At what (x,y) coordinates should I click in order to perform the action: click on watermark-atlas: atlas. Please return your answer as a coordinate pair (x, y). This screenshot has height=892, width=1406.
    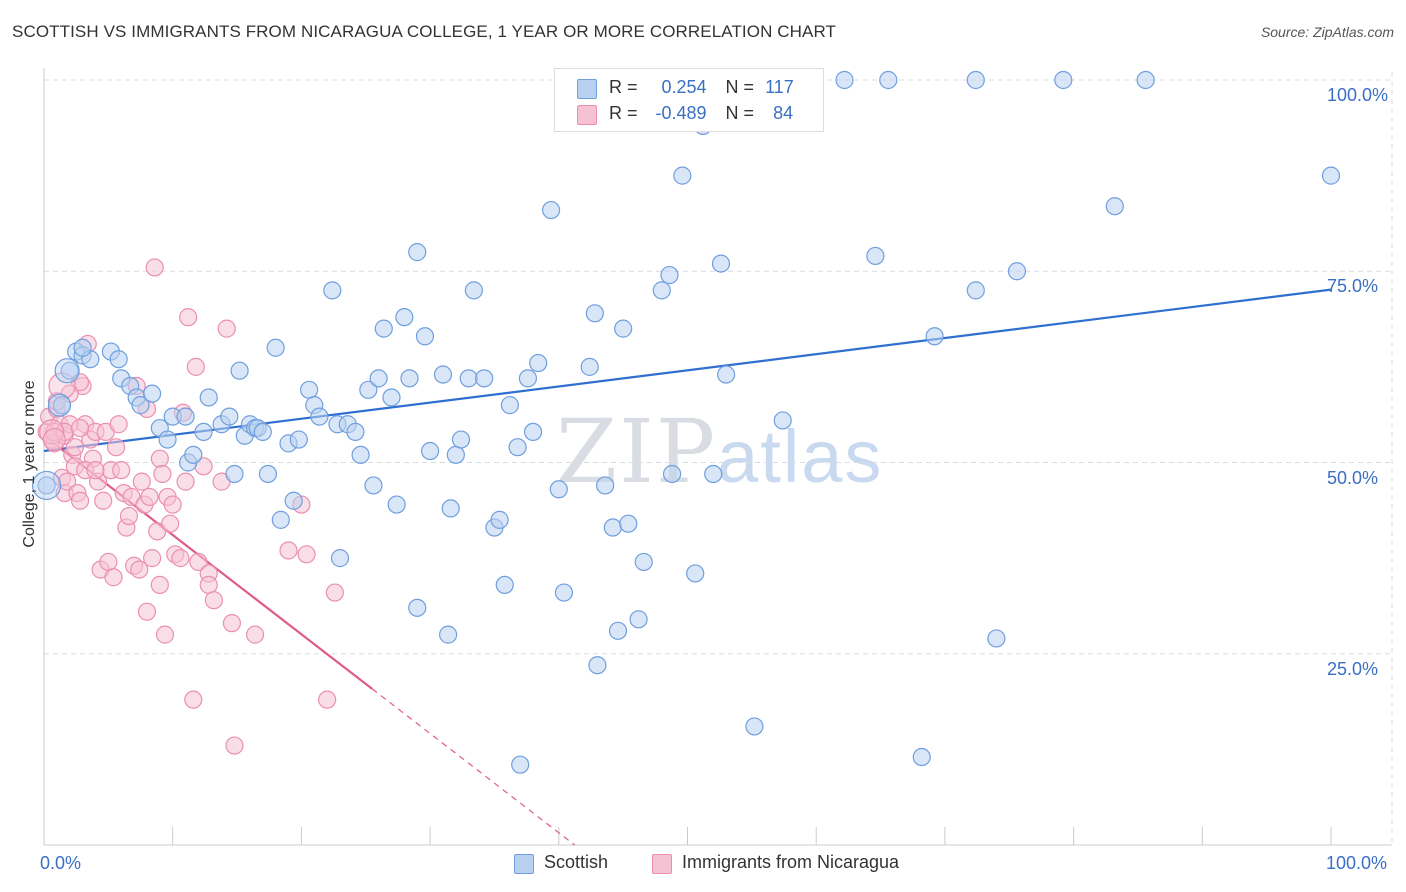
    Looking at the image, I should click on (800, 456).